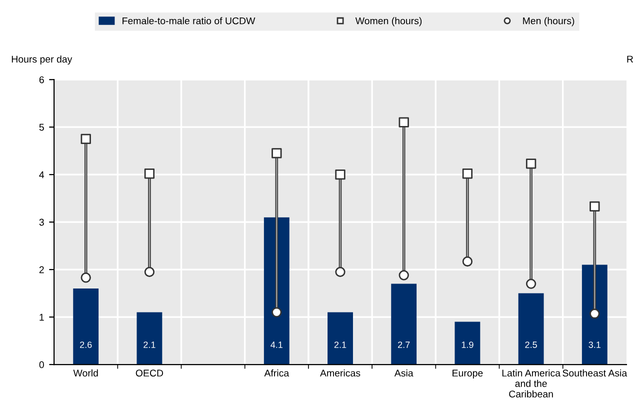 The image size is (636, 419). What do you see at coordinates (41, 80) in the screenshot?
I see `y-tick-label: 6` at bounding box center [41, 80].